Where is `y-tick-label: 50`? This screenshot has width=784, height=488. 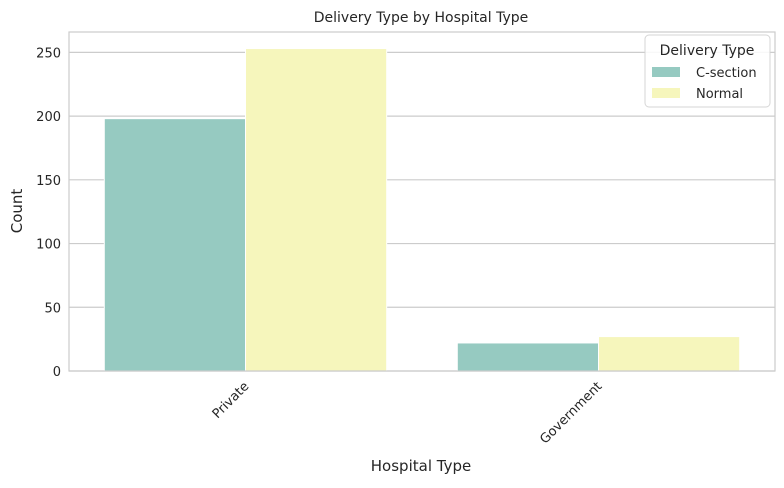
y-tick-label: 50 is located at coordinates (52, 308).